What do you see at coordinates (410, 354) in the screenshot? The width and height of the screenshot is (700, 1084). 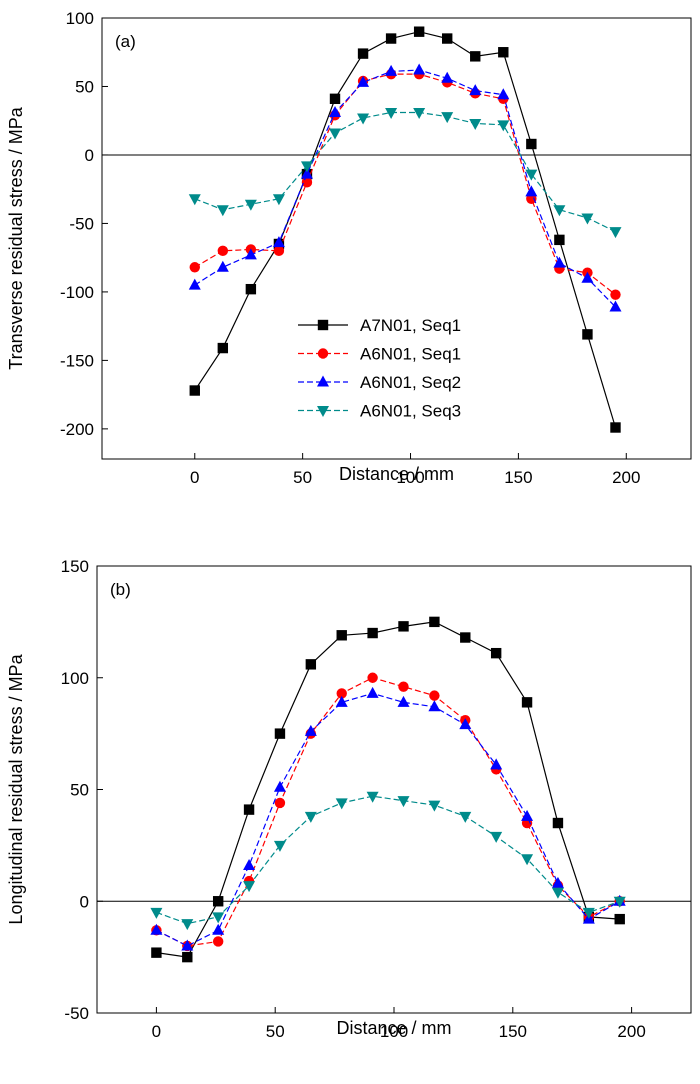 I see `legend-label: A6N01, Seq1` at bounding box center [410, 354].